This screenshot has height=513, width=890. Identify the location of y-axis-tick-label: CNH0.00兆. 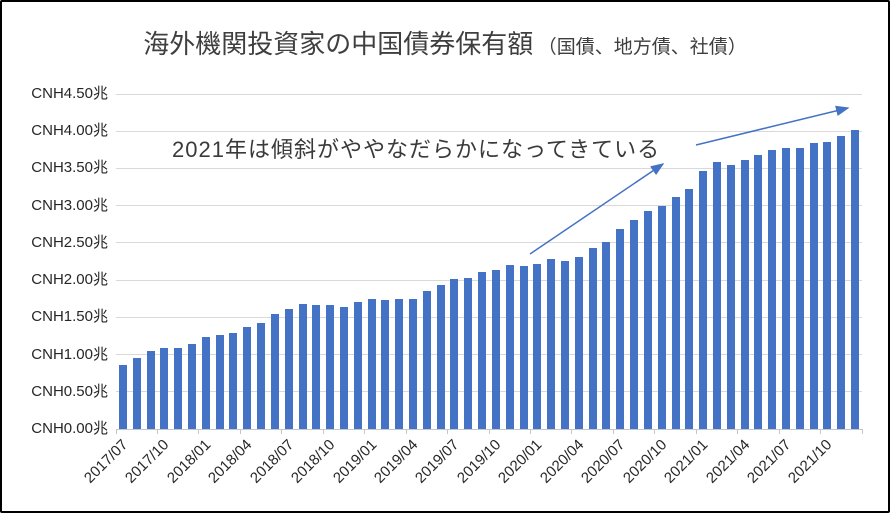
(69, 428).